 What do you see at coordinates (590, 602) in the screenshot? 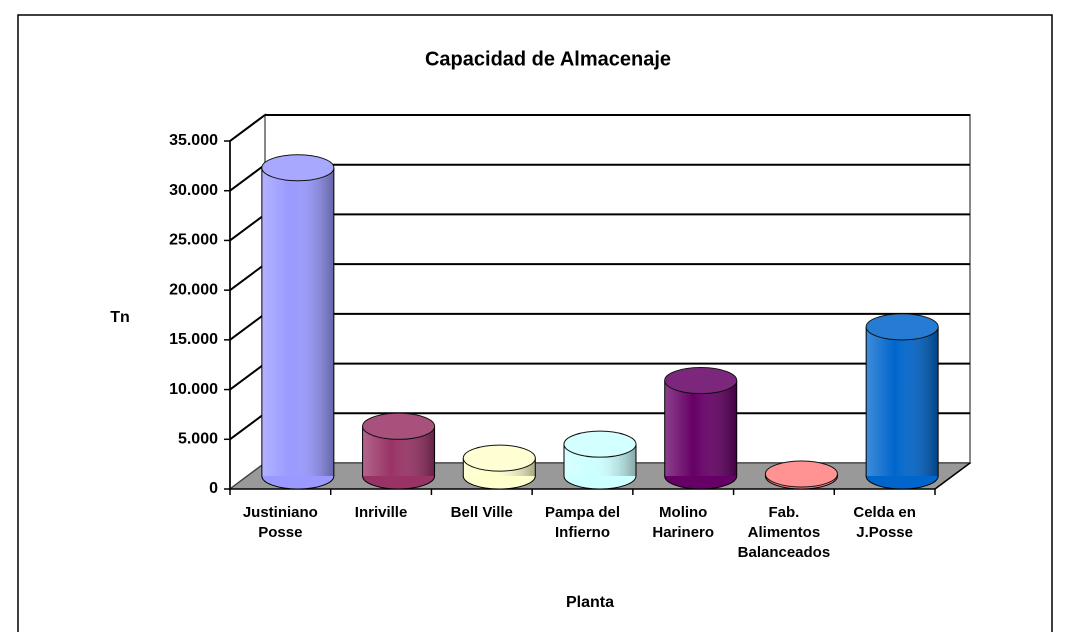
I see `x-axis-label: Planta` at bounding box center [590, 602].